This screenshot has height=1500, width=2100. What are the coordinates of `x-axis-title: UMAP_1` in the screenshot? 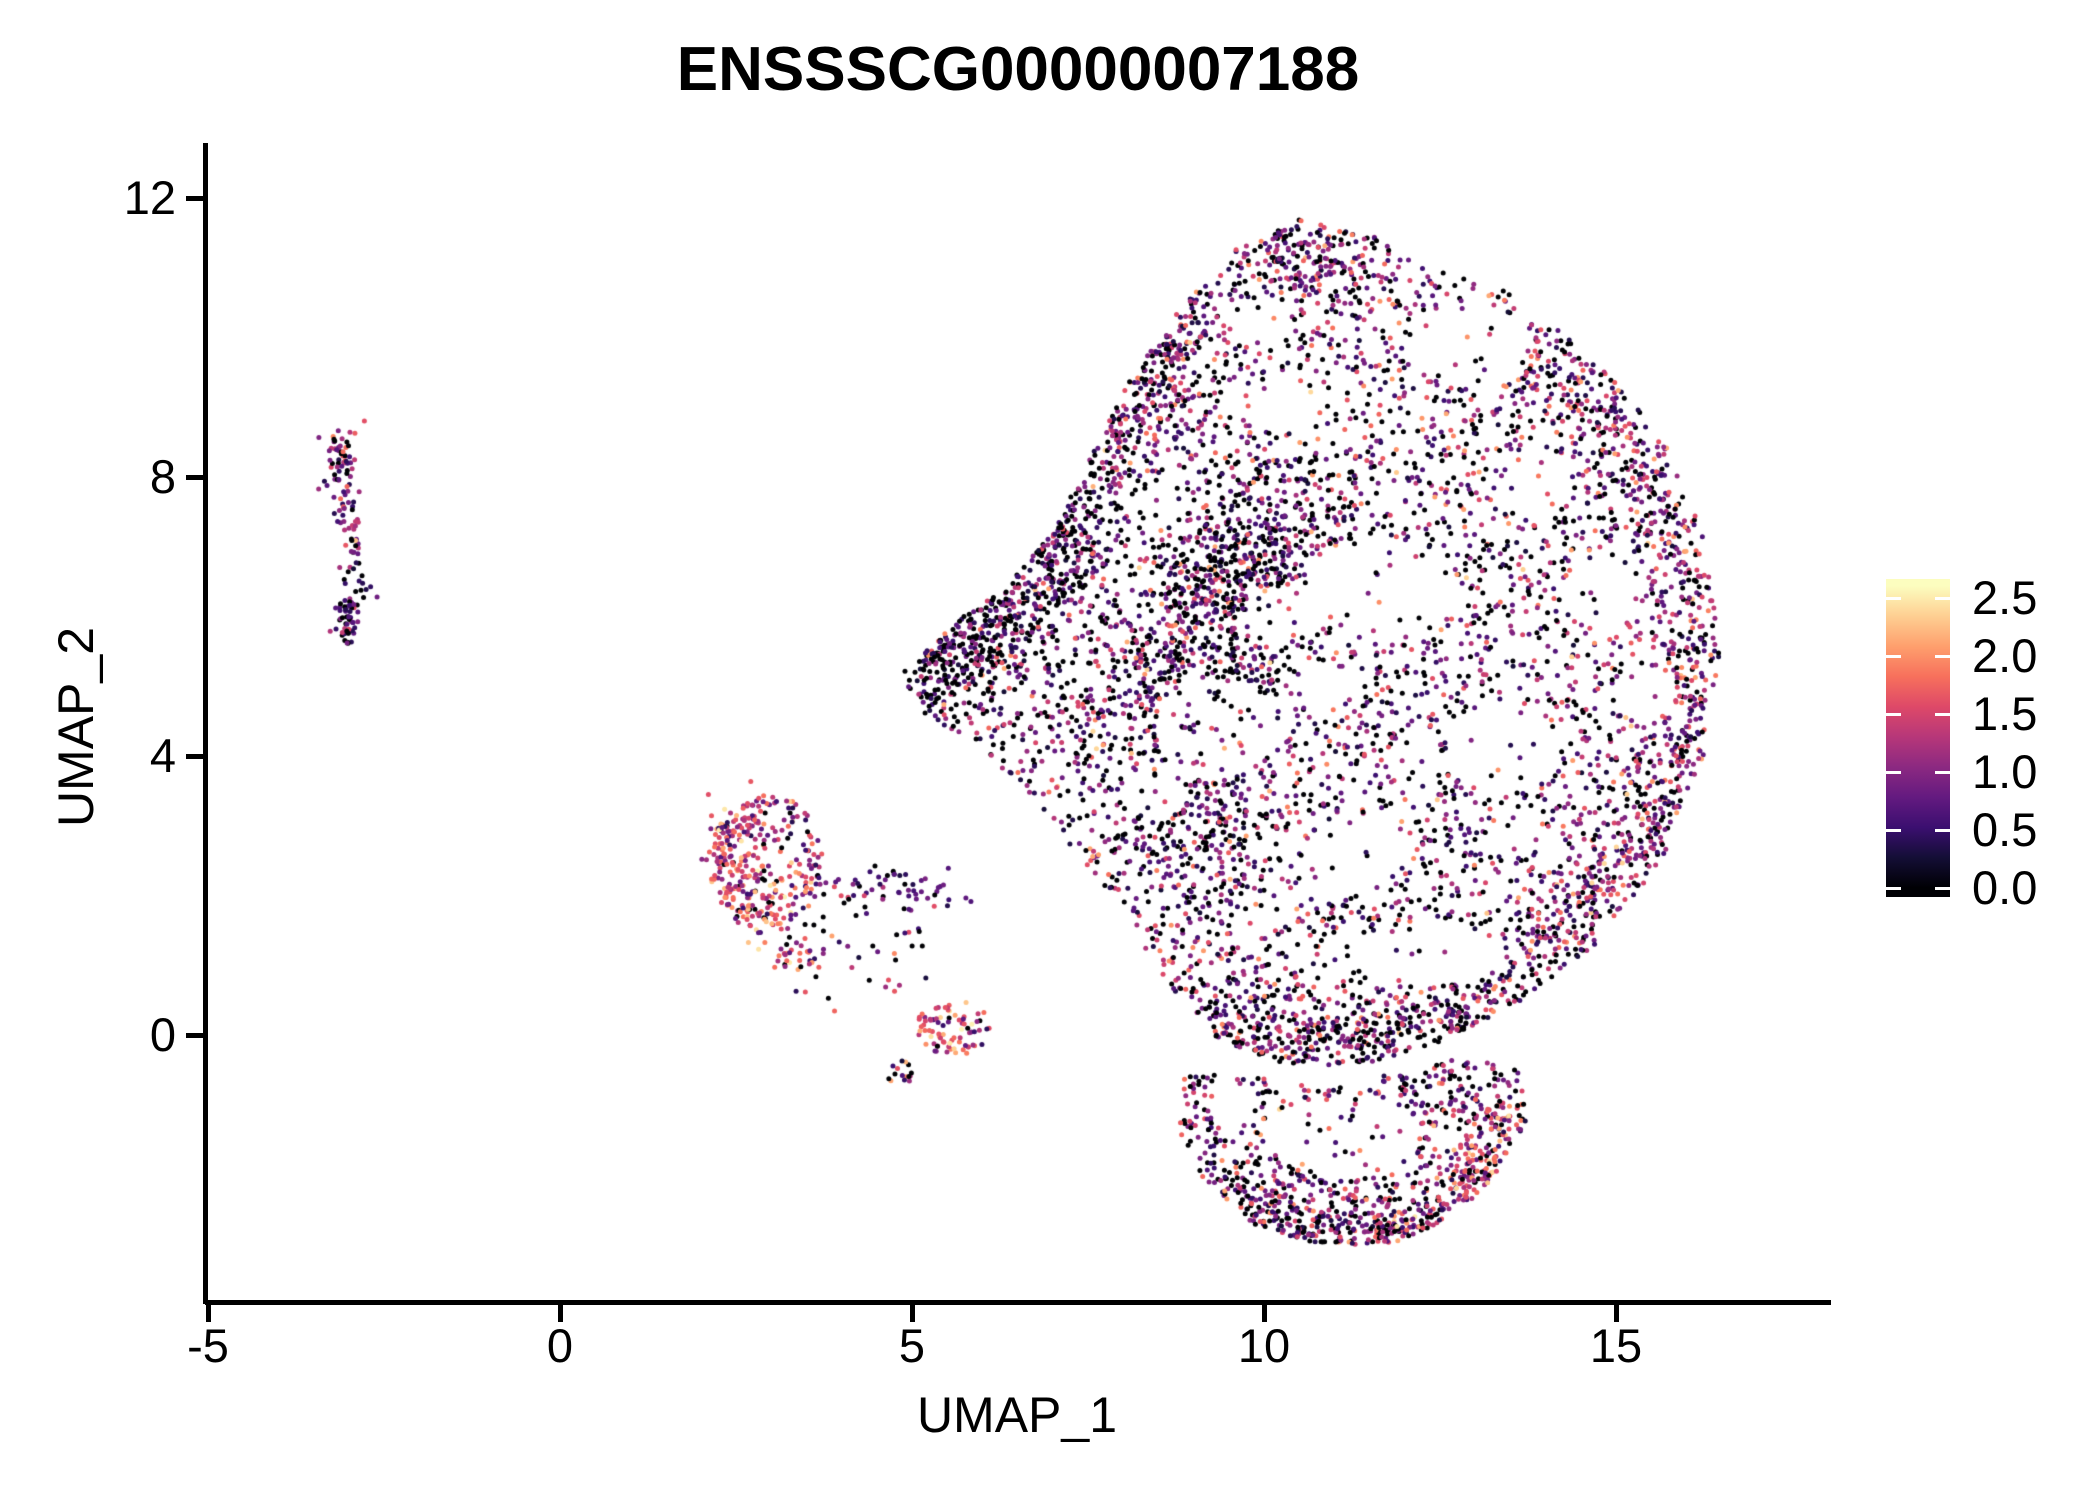 It's located at (1017, 1415).